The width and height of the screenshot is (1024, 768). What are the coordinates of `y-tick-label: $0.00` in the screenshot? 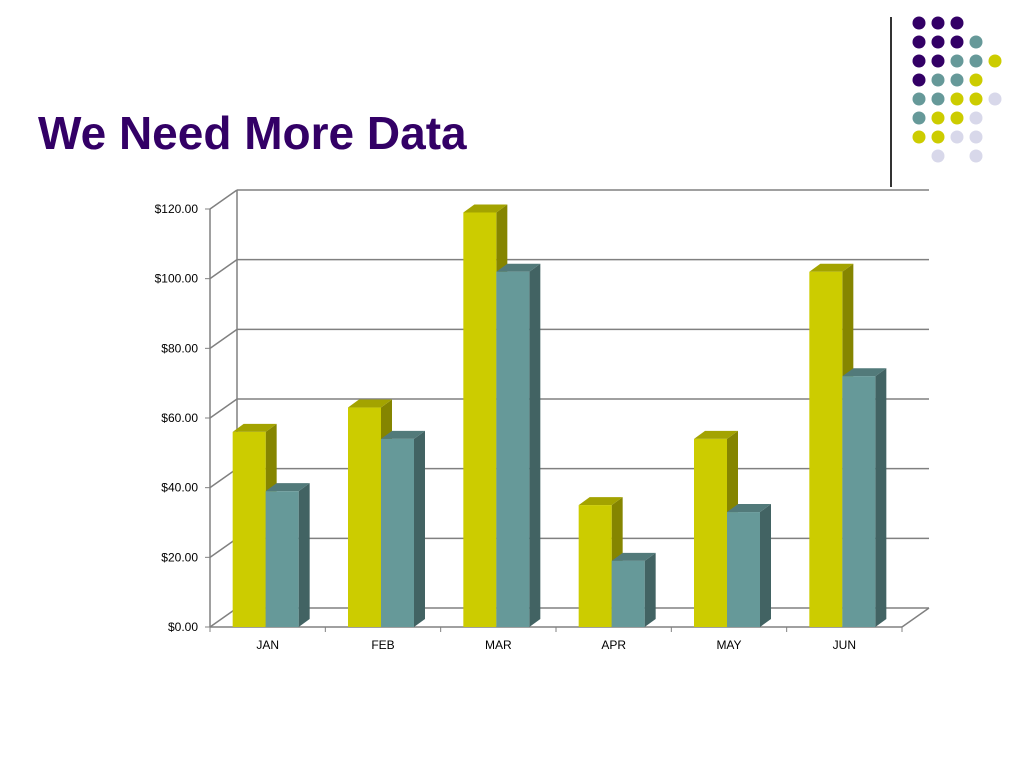 It's located at (183, 627).